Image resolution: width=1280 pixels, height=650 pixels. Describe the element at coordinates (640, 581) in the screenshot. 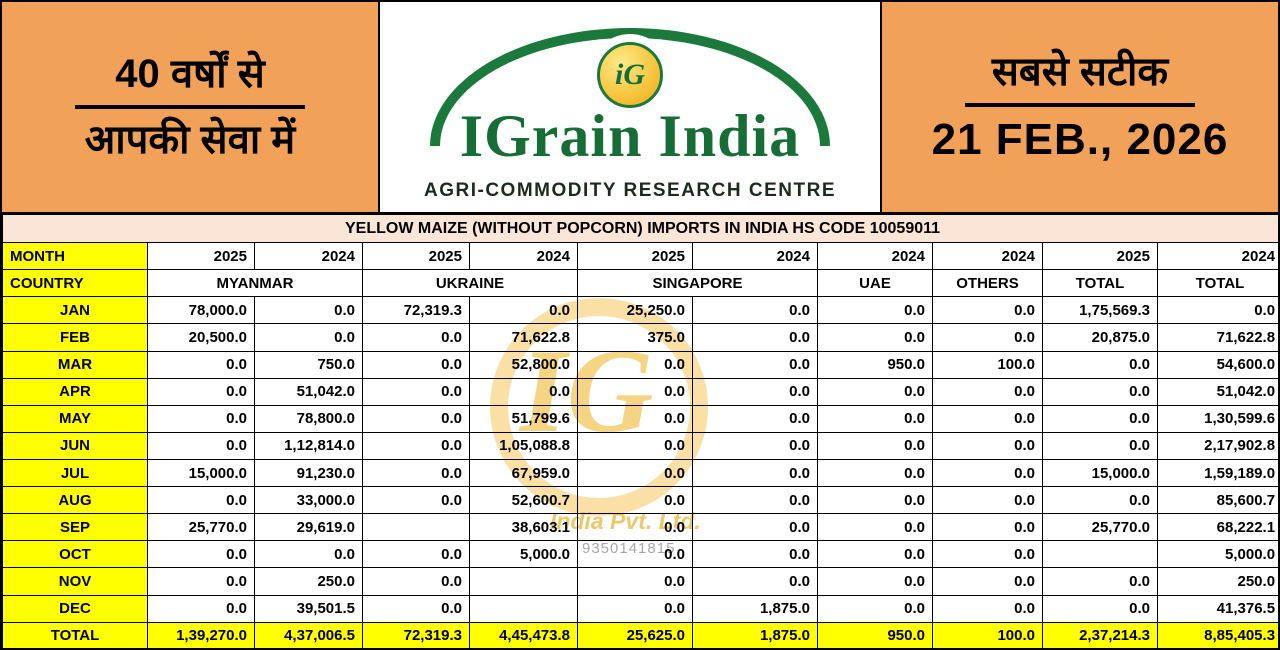

I see `data-row: NOV 0.0 250.0 0.0 0.0 0.0 0.0 0.0 0.0 250.0` at that location.